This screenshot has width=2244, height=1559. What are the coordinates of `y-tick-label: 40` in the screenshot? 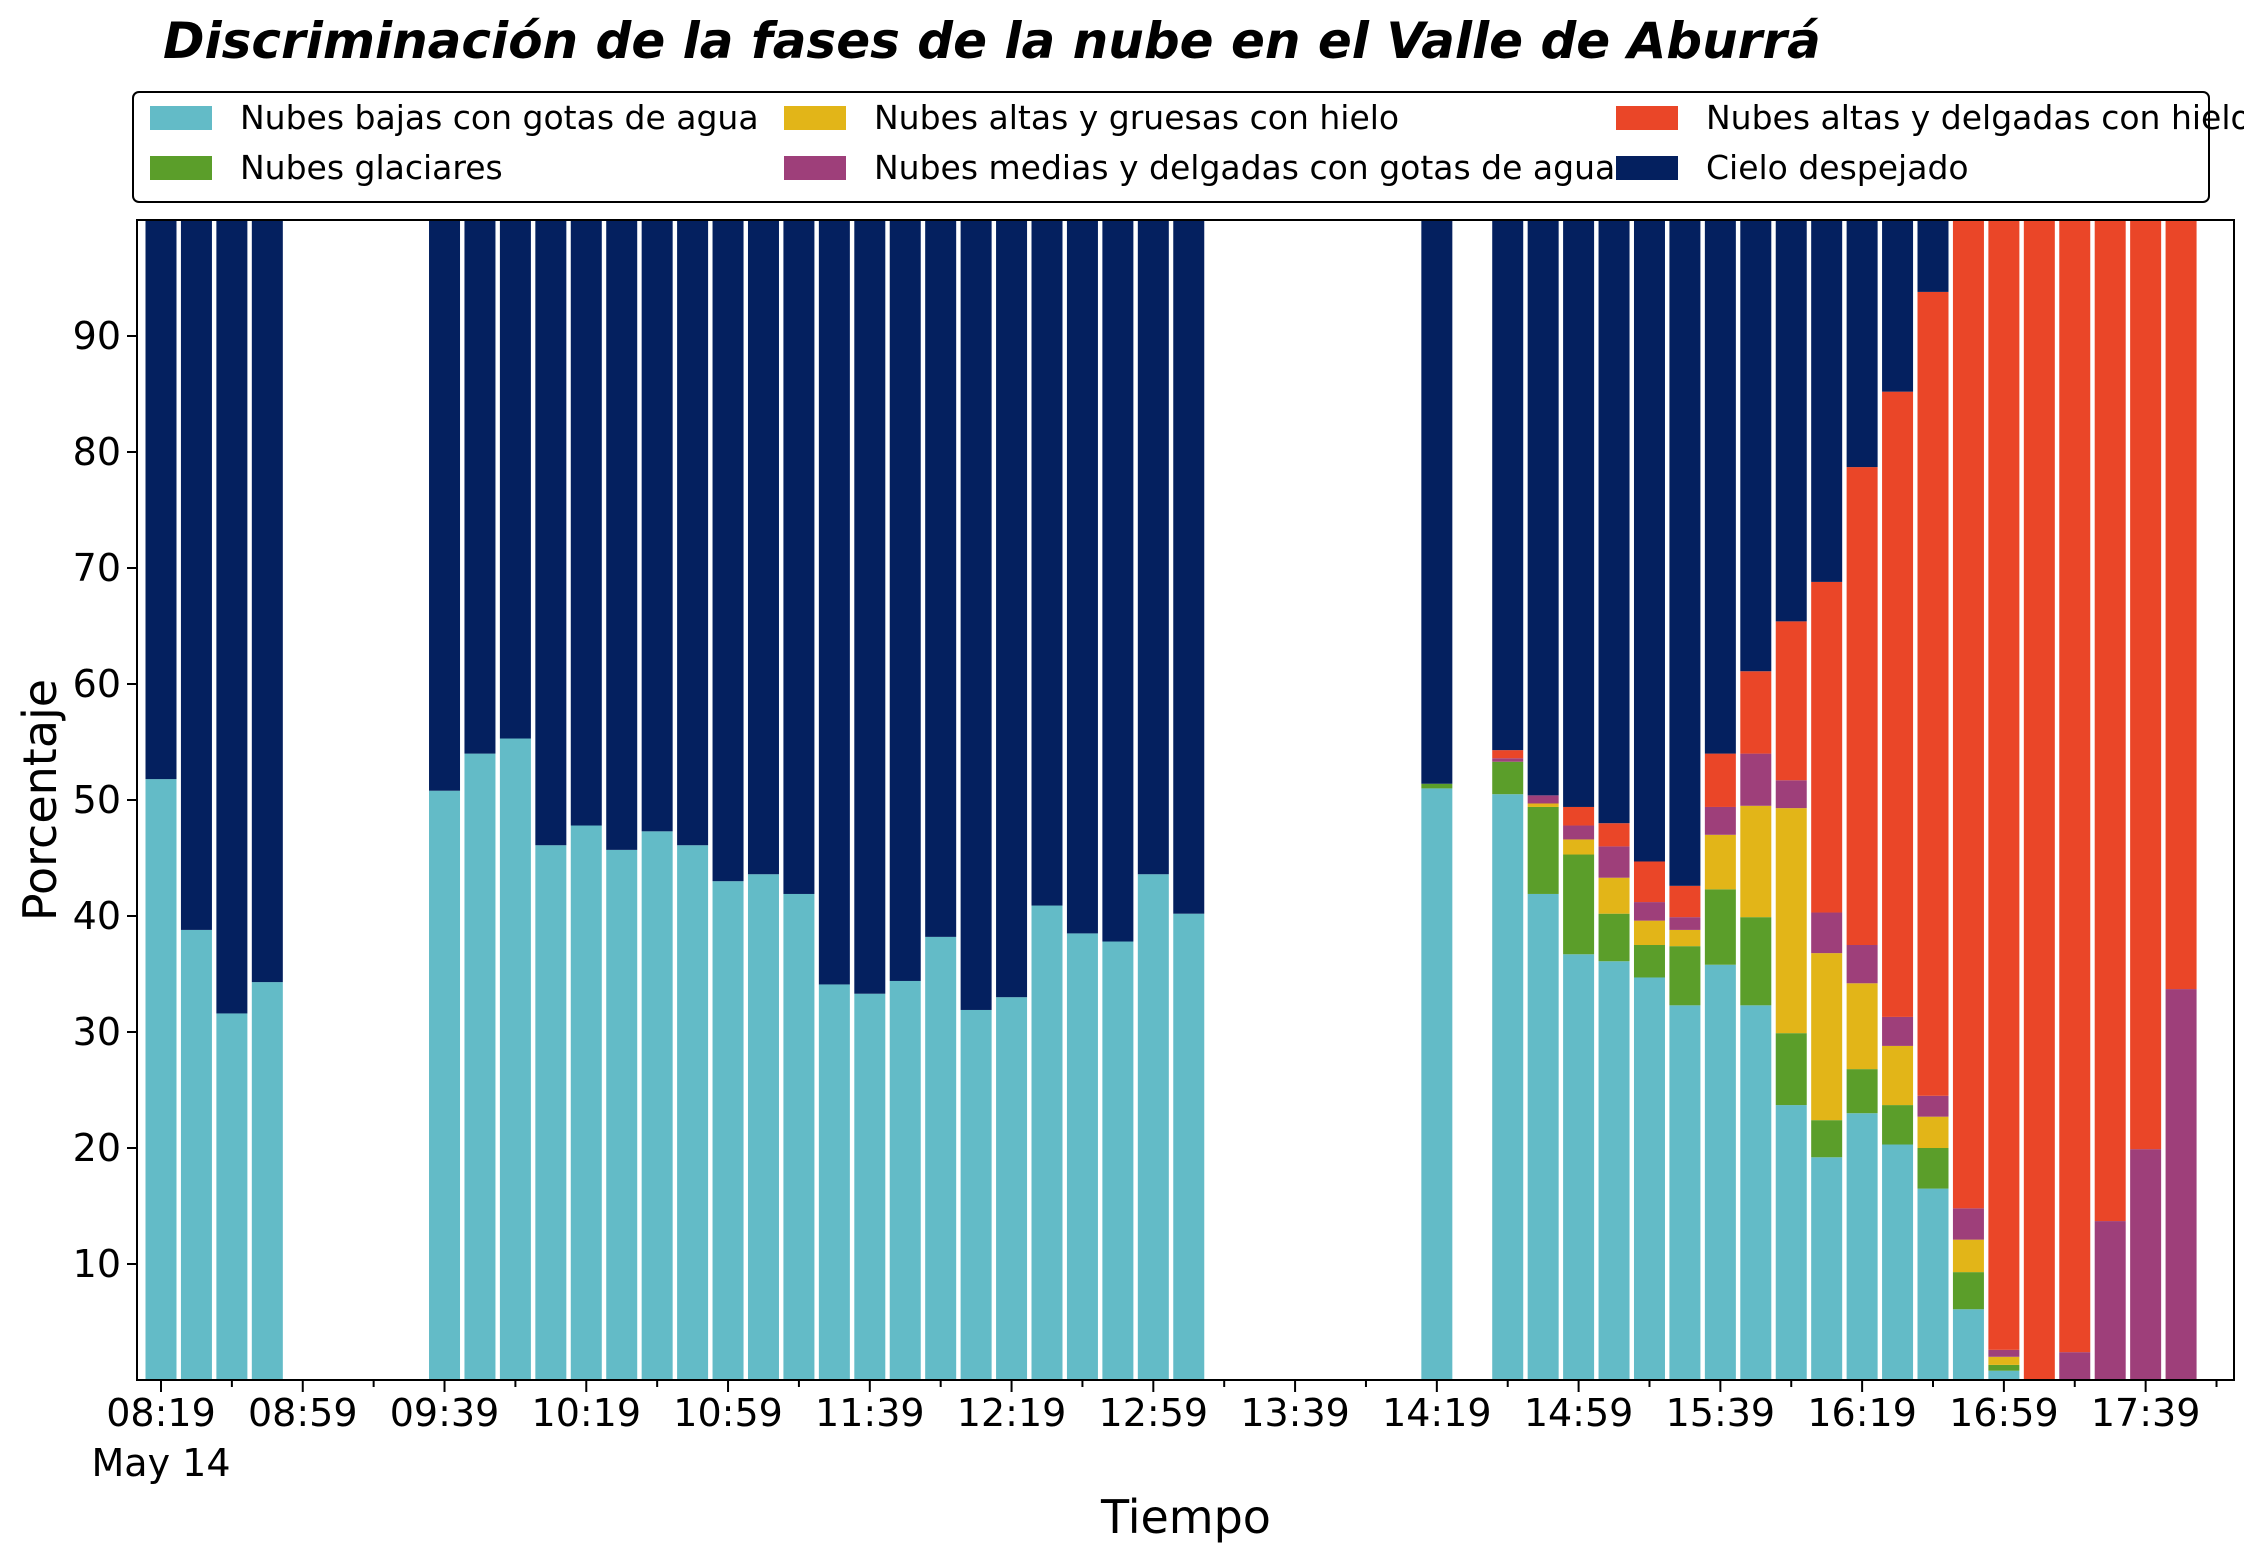 It's located at (97, 916).